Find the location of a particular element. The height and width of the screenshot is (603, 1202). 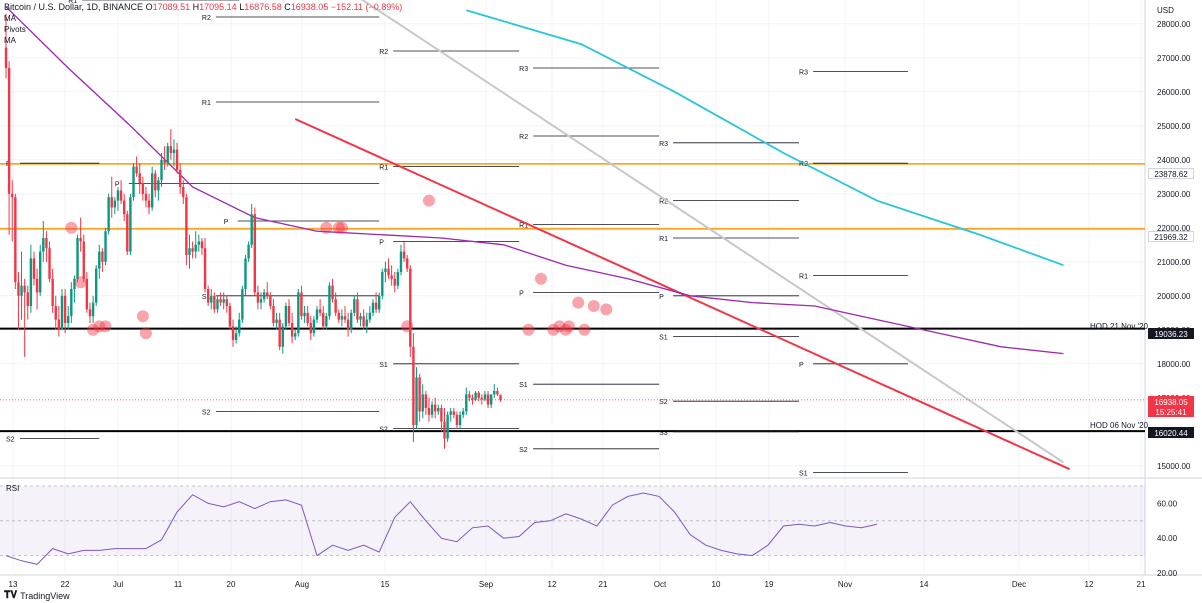

rsi-axis-tick: 20.00 is located at coordinates (1167, 573).